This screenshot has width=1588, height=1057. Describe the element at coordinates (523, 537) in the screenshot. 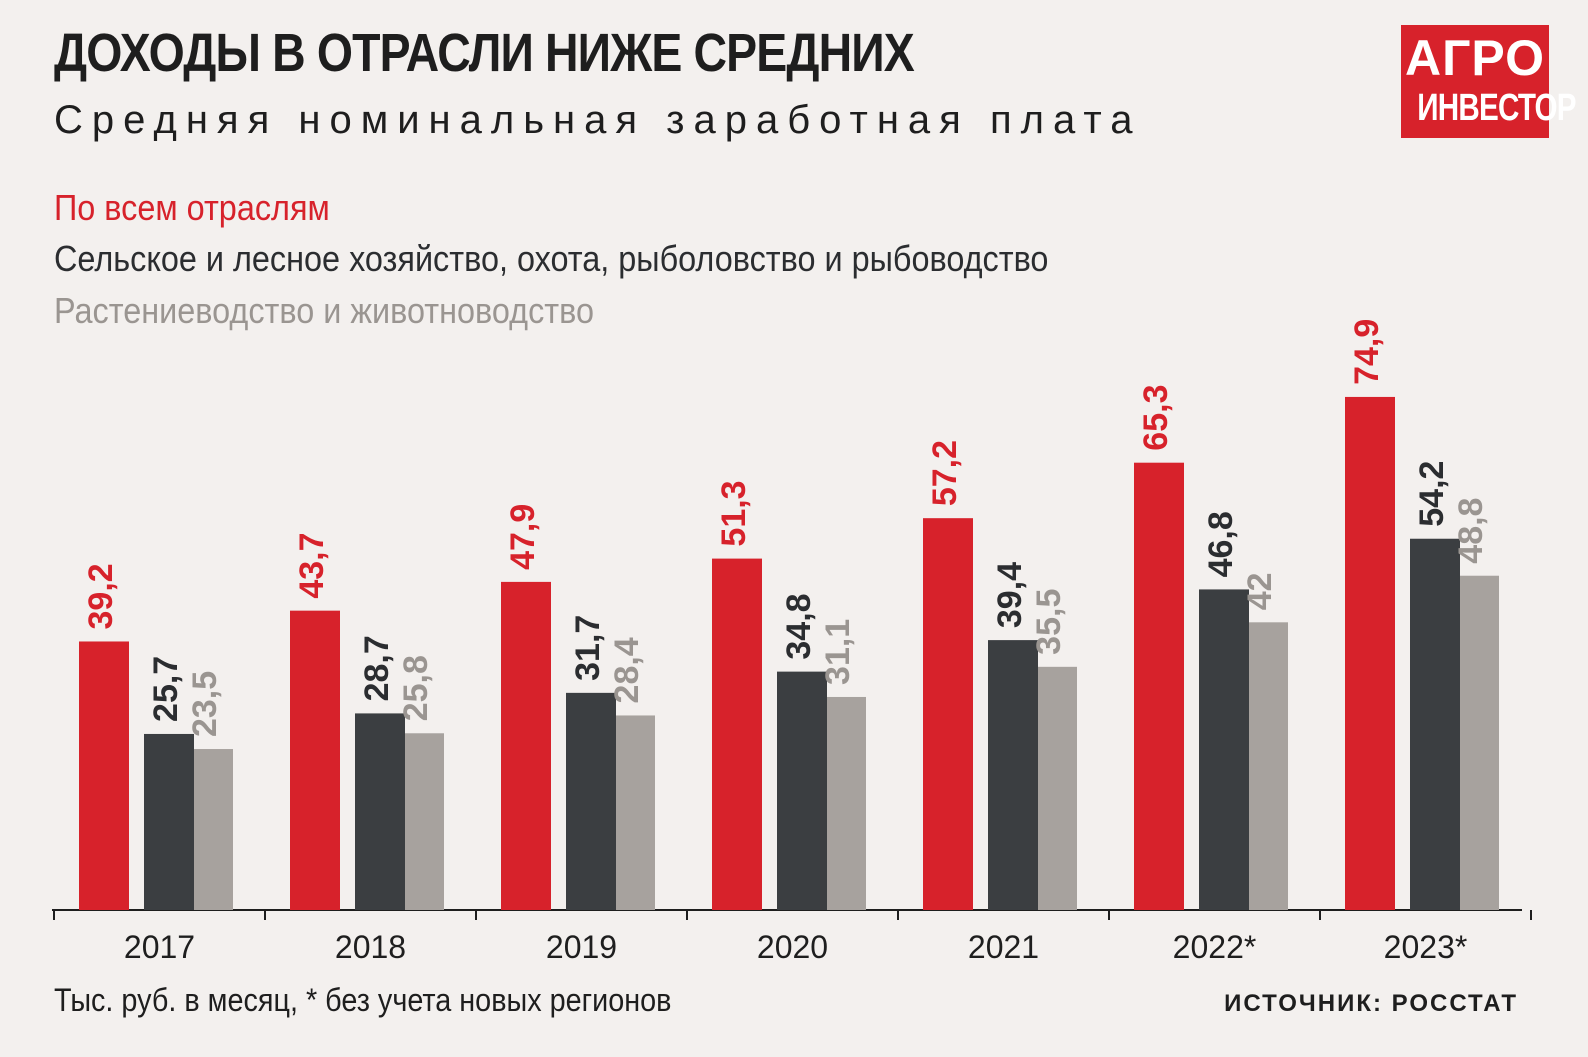

I see `bar-value-label: 47,9` at that location.